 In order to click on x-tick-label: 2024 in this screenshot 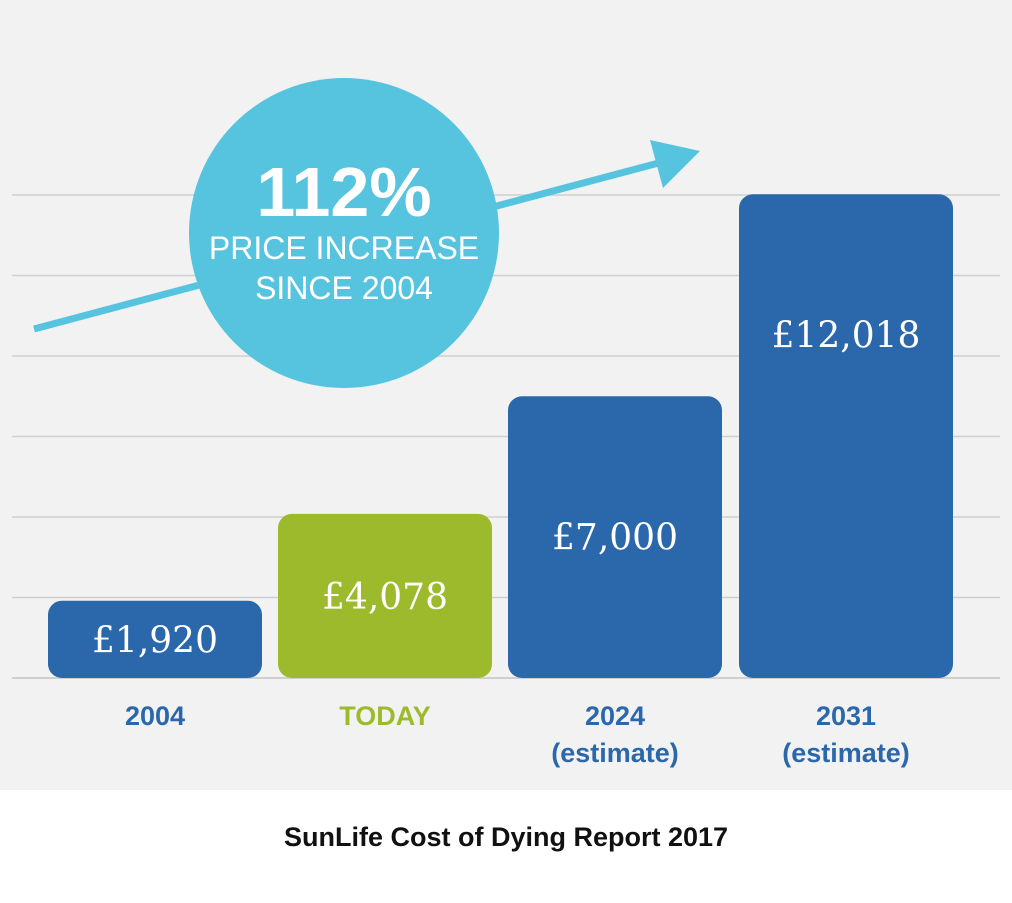, I will do `click(615, 716)`.